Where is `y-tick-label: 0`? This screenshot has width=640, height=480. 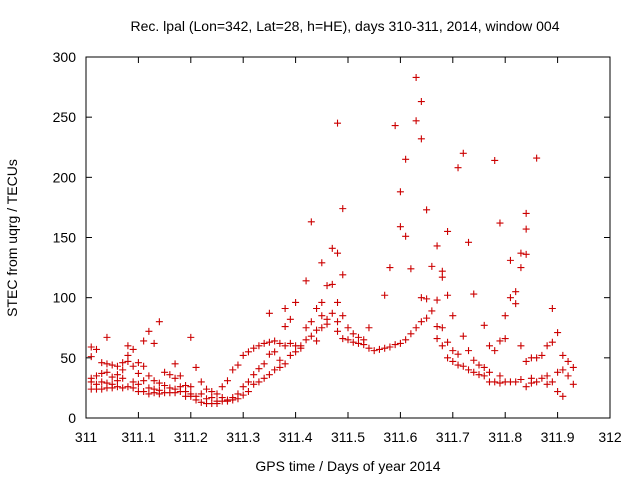
y-tick-label: 0 is located at coordinates (72, 418).